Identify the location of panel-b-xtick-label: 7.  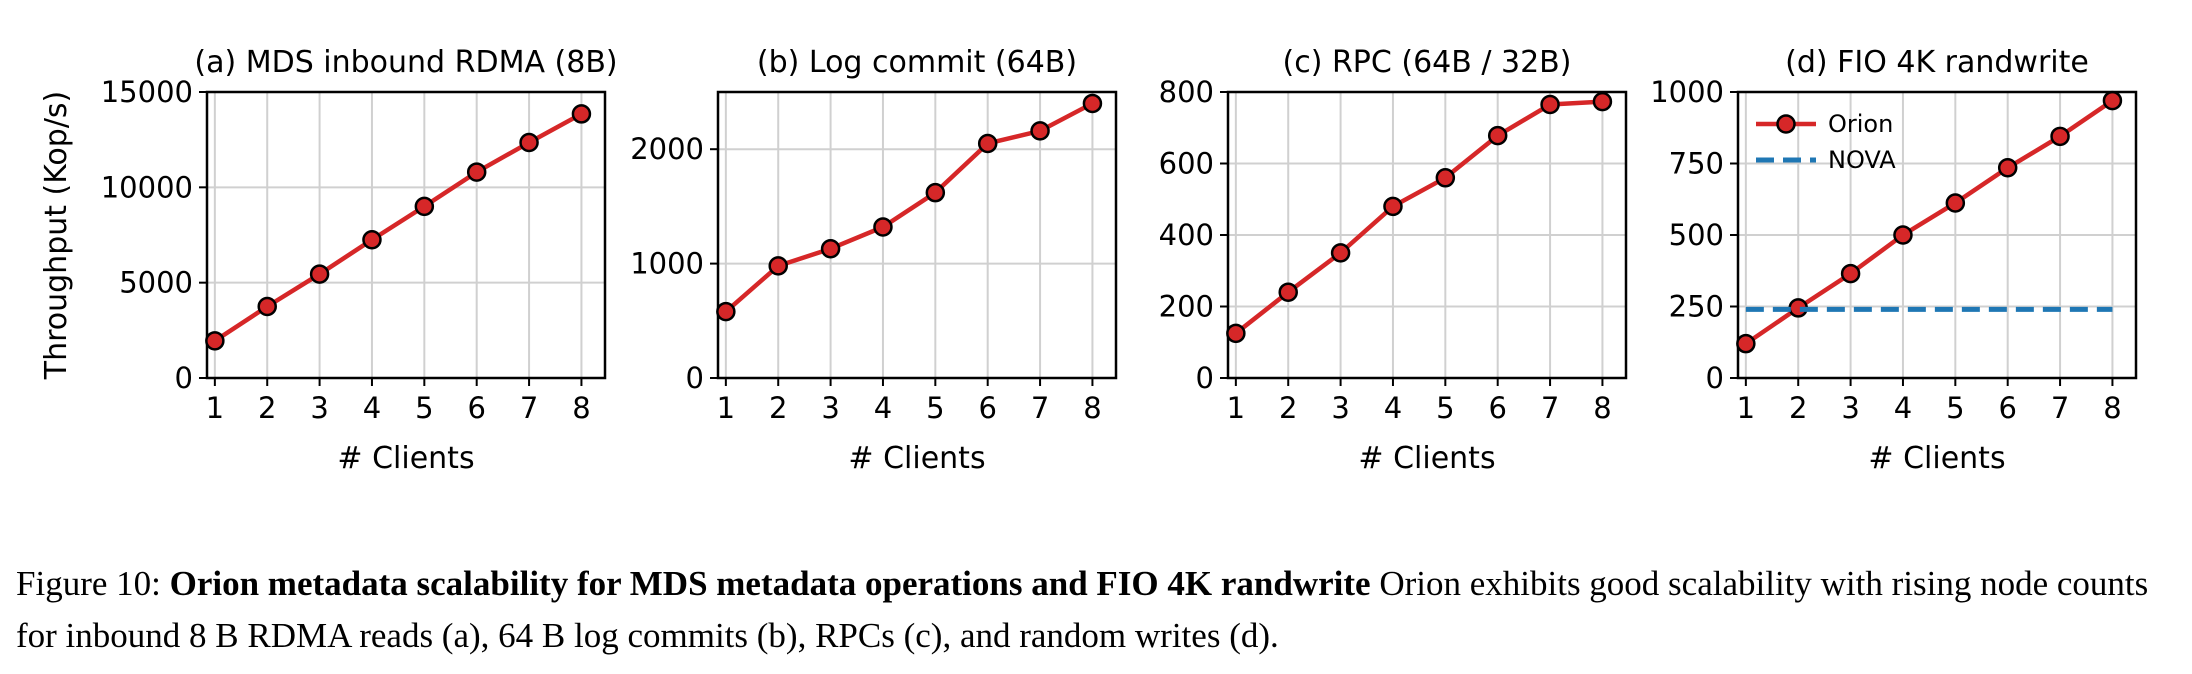
(1040, 408).